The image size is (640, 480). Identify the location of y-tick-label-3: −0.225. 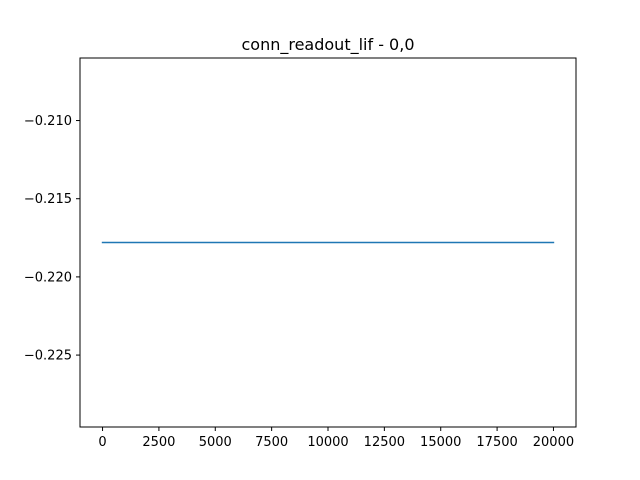
(48, 356).